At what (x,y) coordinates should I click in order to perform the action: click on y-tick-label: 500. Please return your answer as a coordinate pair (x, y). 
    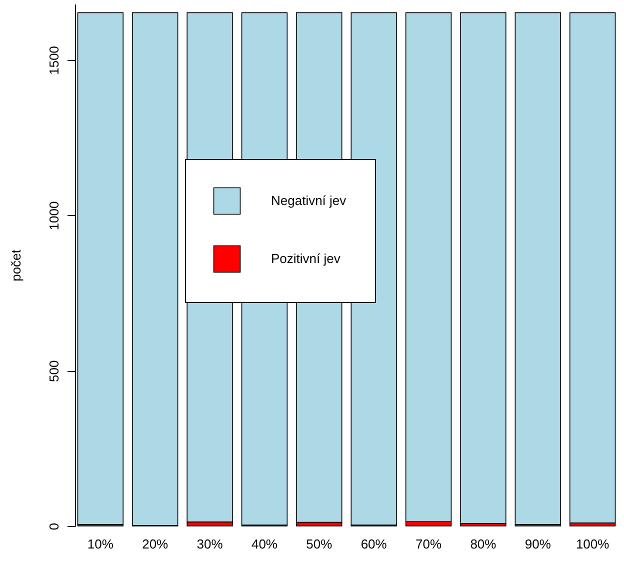
    Looking at the image, I should click on (54, 371).